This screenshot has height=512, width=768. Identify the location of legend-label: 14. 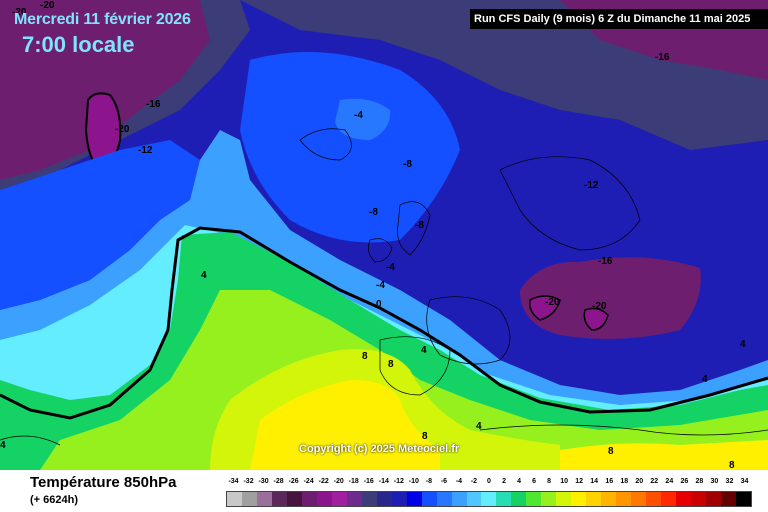
(594, 481).